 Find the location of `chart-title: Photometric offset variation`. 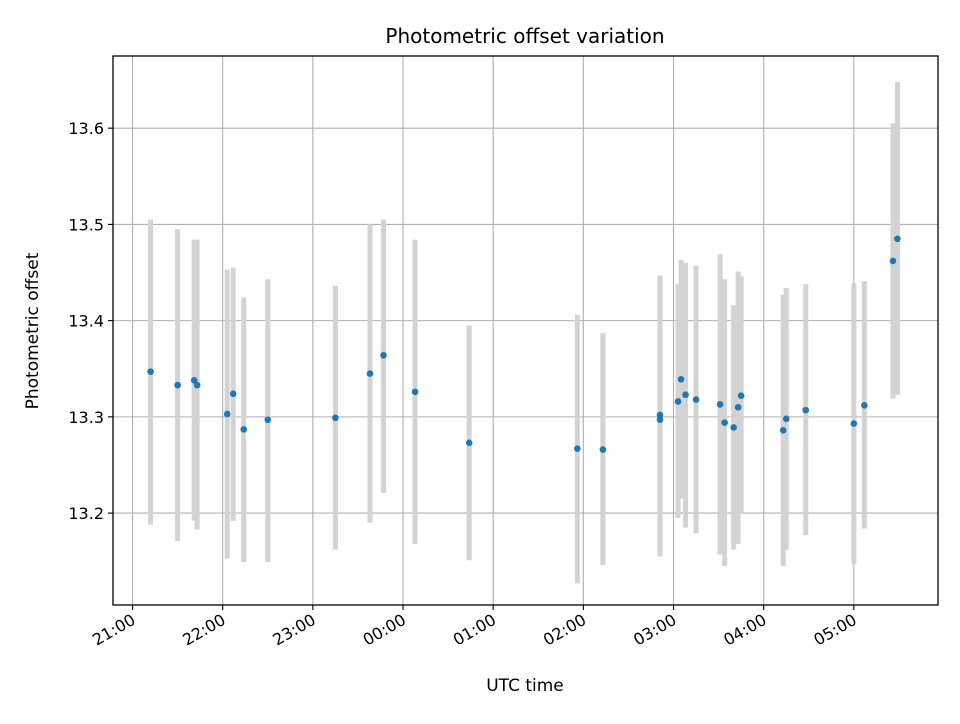

chart-title: Photometric offset variation is located at coordinates (524, 36).